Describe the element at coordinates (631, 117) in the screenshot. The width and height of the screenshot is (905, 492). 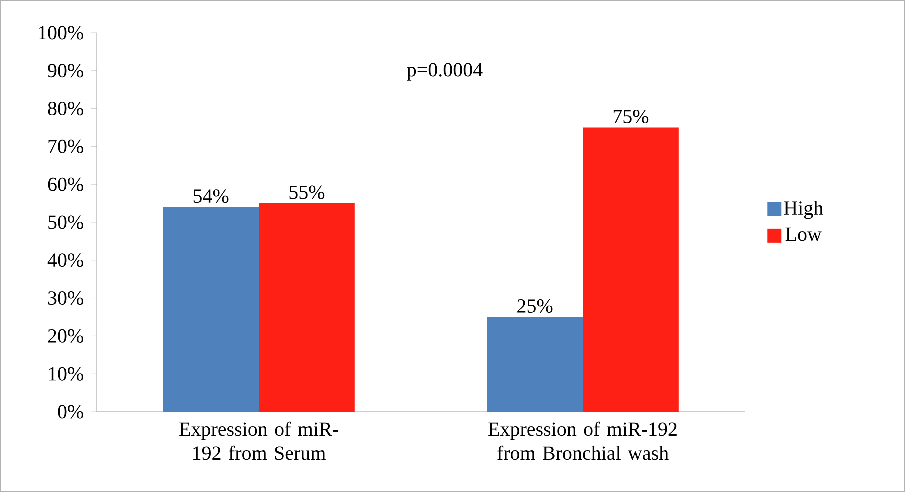
I see `data-label: 75%` at that location.